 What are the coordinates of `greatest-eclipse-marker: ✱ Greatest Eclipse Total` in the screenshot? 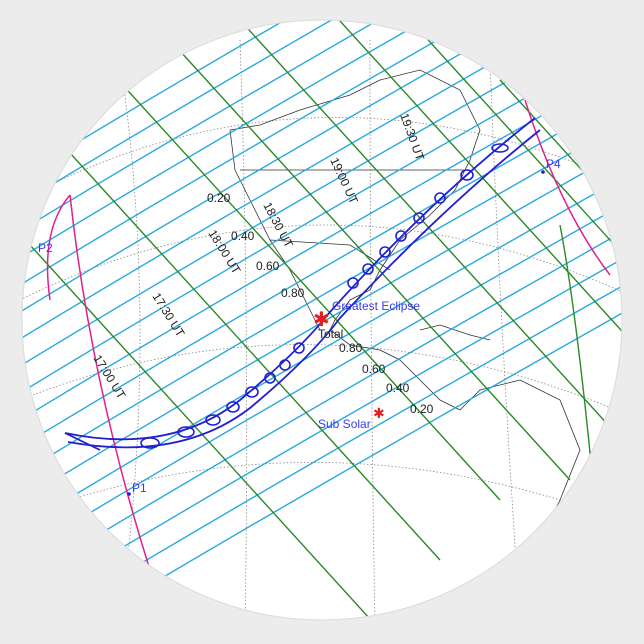 It's located at (366, 320).